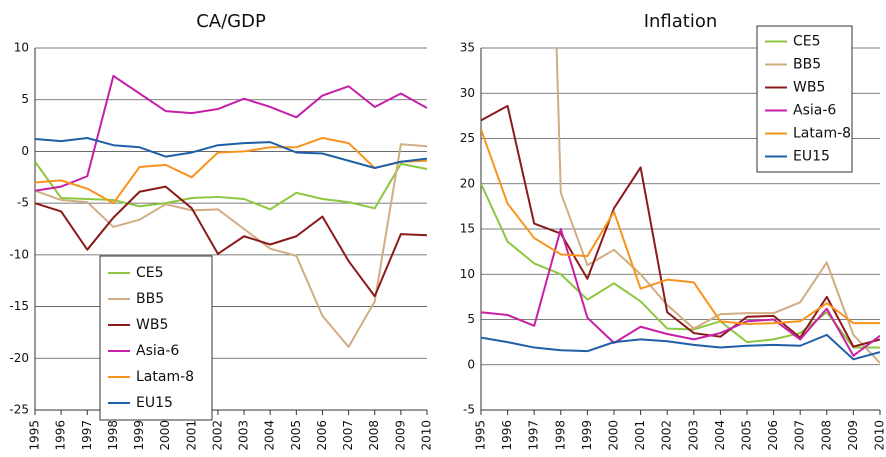  What do you see at coordinates (467, 183) in the screenshot?
I see `y-tick-label: 20` at bounding box center [467, 183].